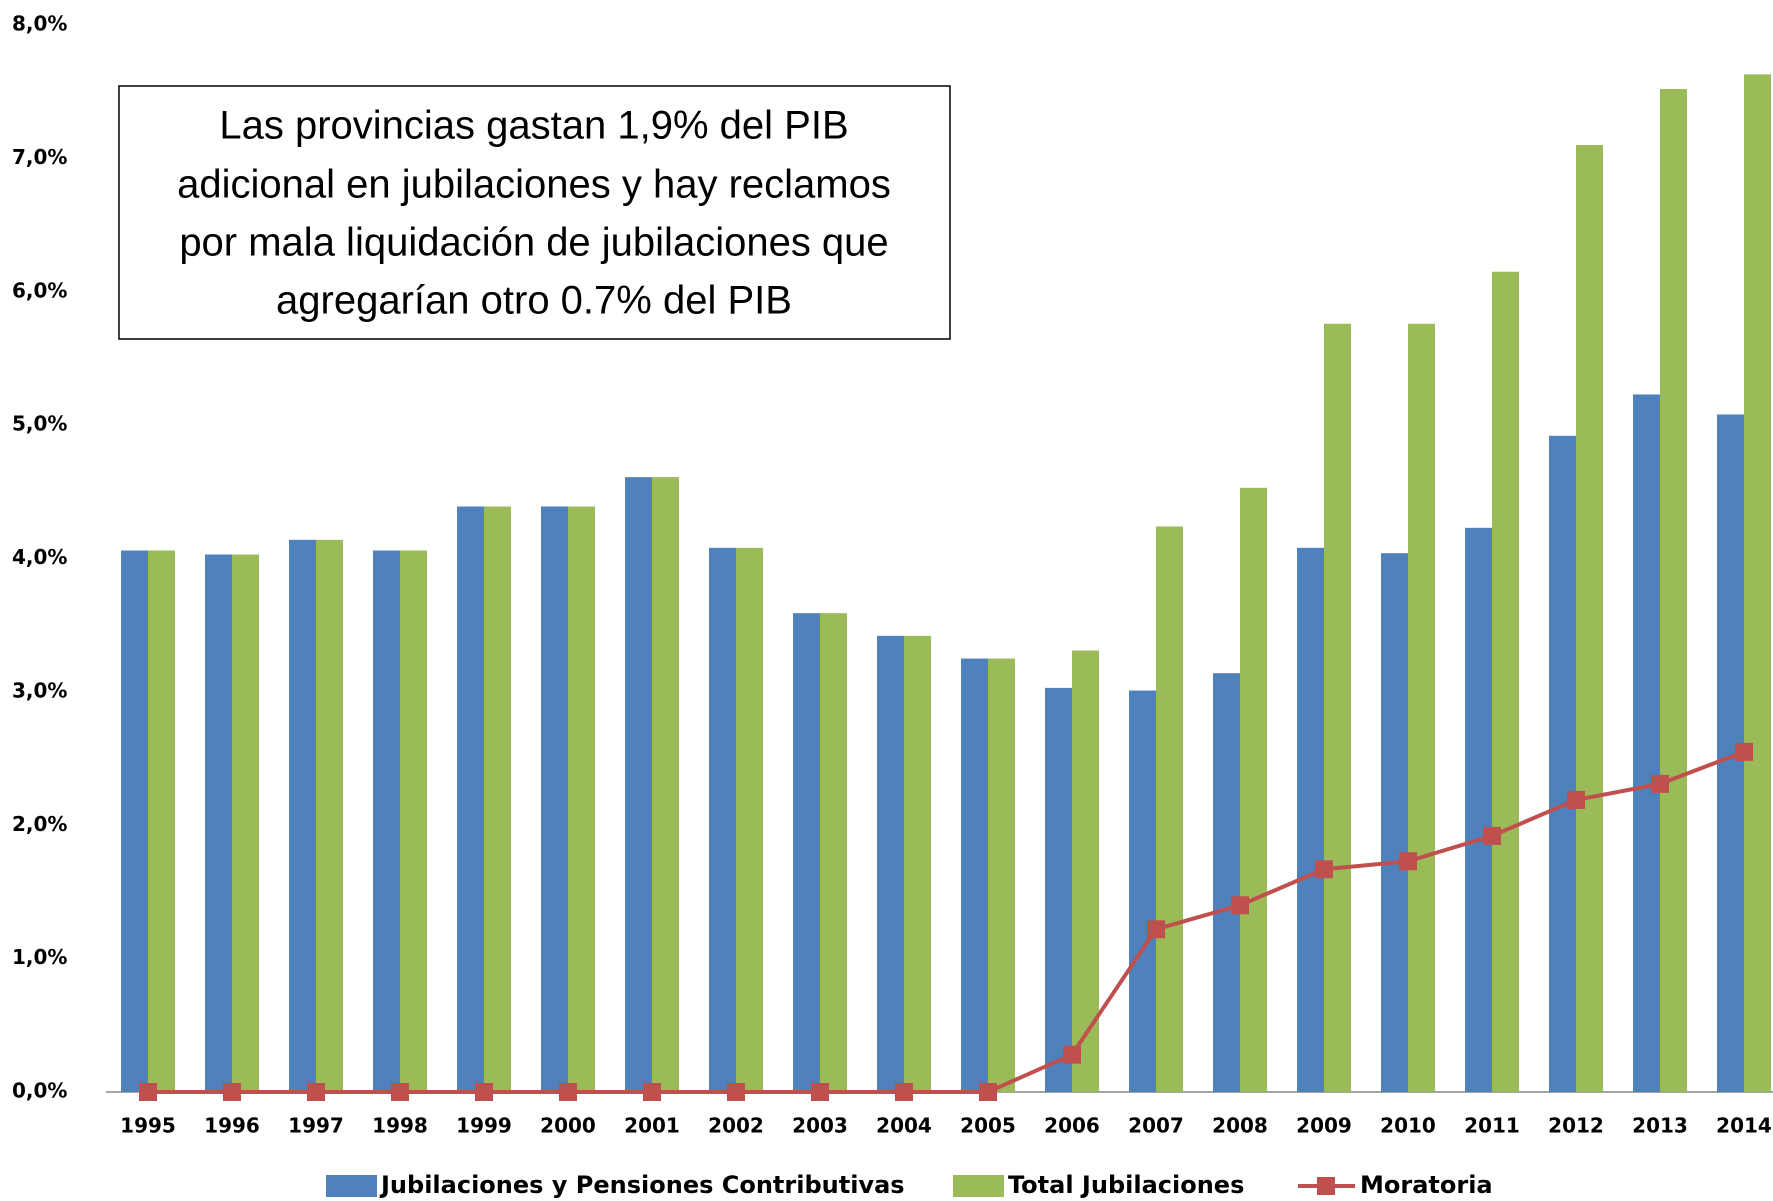 The width and height of the screenshot is (1773, 1201). I want to click on x-tick-label: 2010, so click(1408, 1126).